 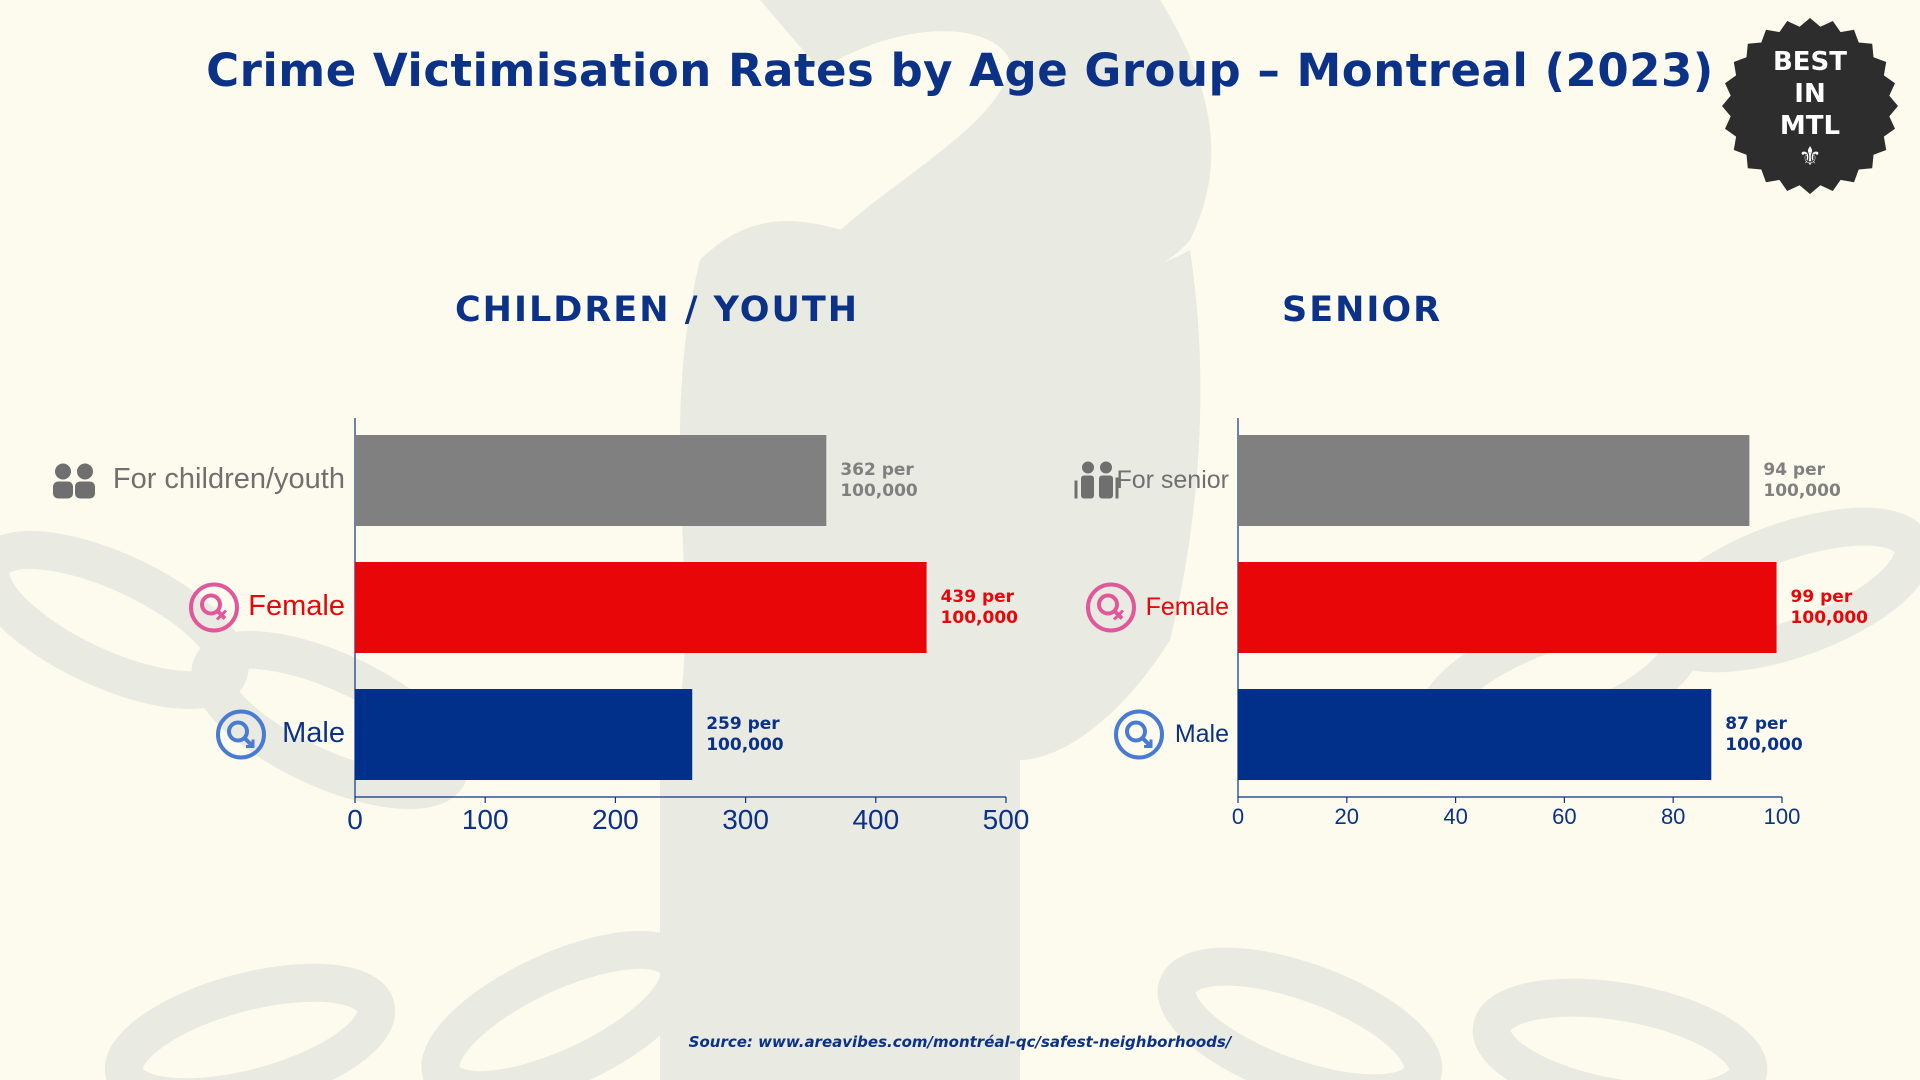 I want to click on fleur-de-lis-icon: ⚜, so click(x=1810, y=157).